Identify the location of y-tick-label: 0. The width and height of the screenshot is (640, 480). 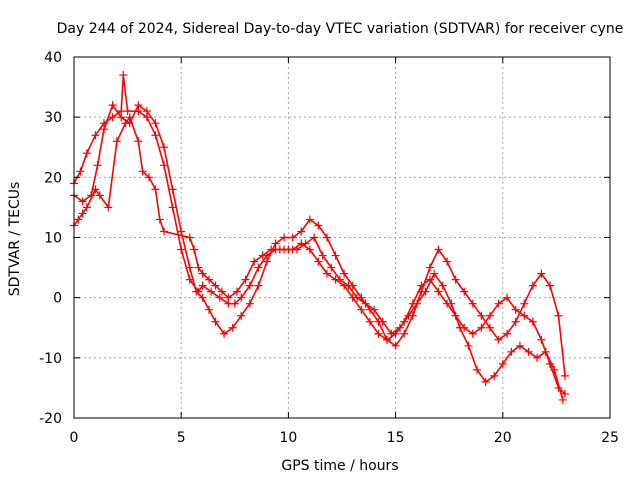
(57, 299).